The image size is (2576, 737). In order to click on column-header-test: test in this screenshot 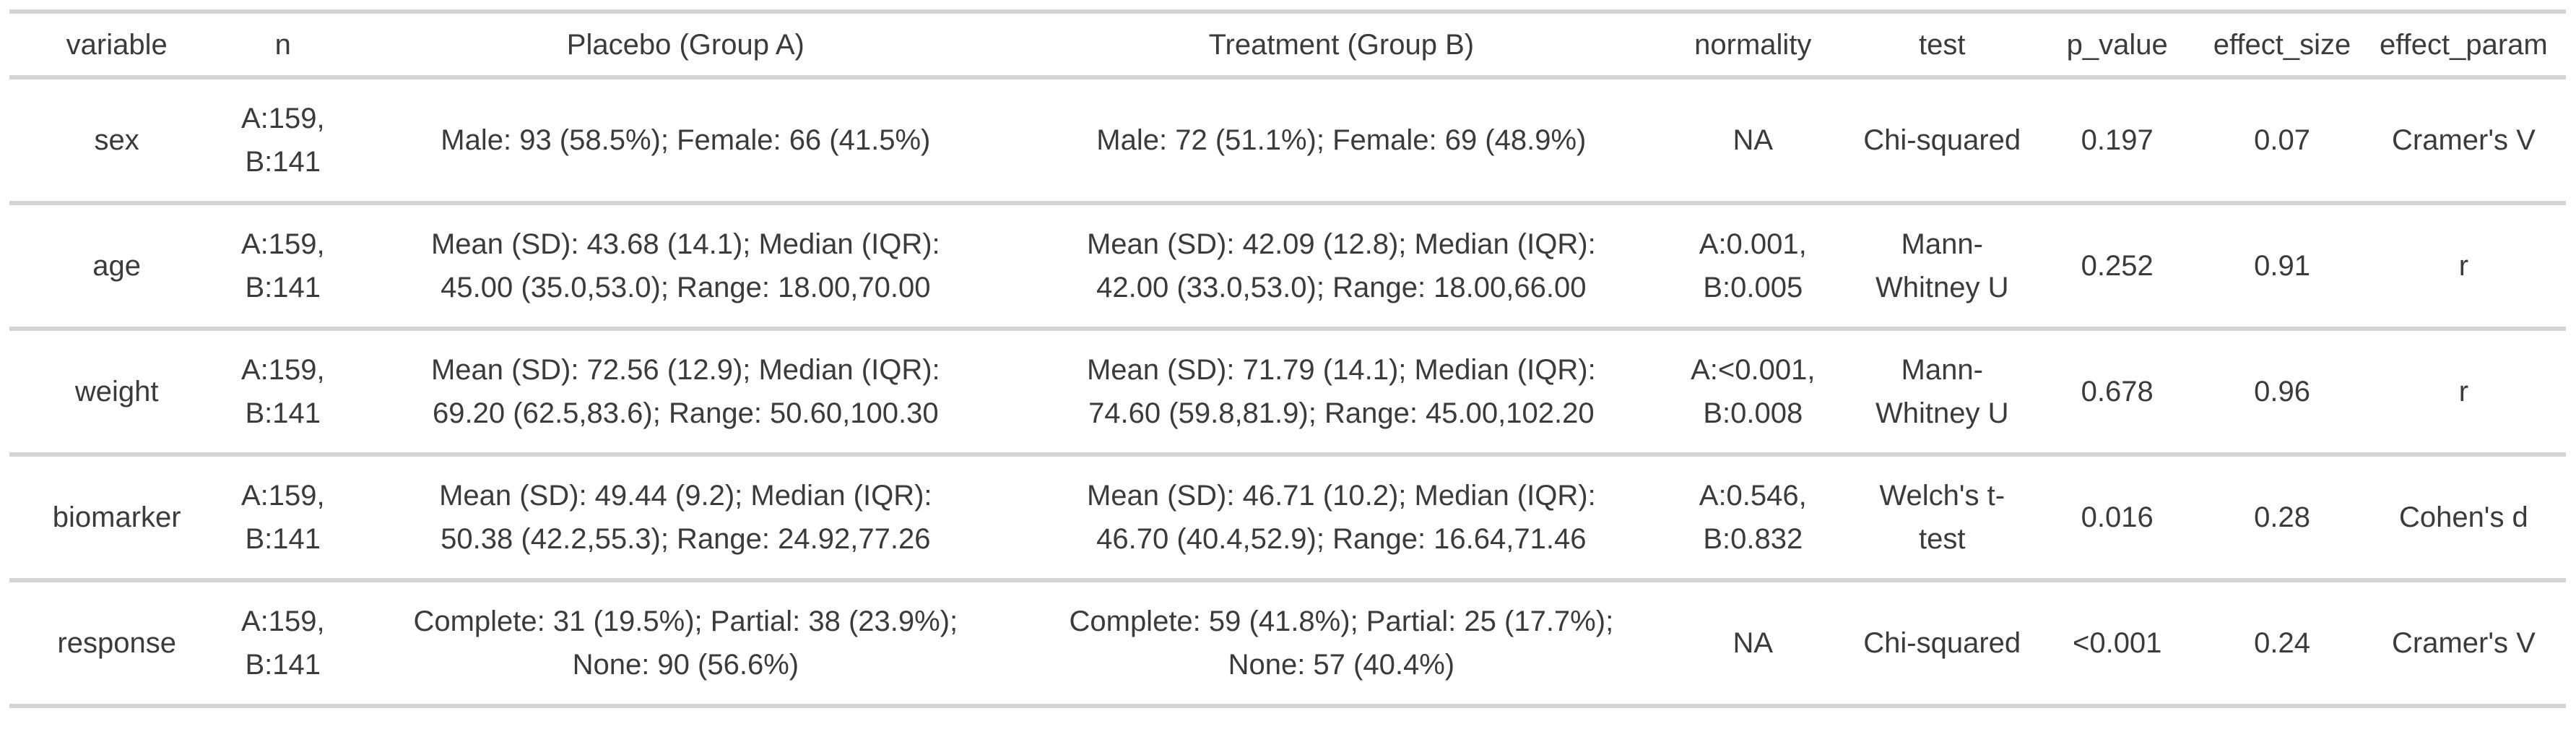, I will do `click(1942, 44)`.